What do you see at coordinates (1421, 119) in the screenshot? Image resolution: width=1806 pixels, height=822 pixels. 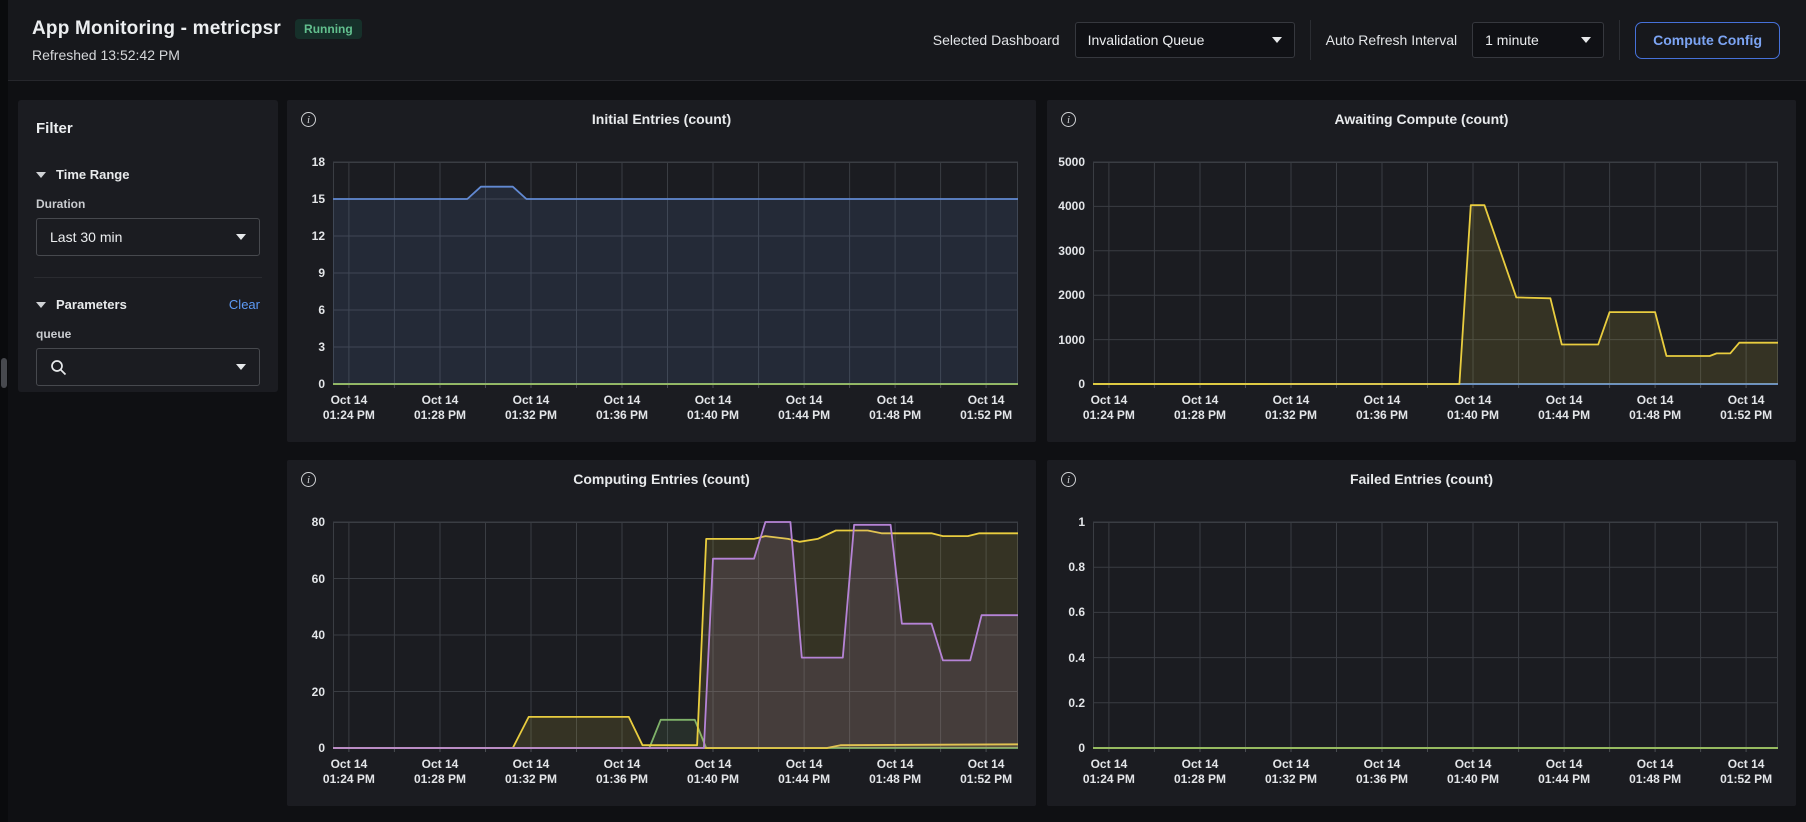 I see `chart-title: Awaiting Compute (count)` at bounding box center [1421, 119].